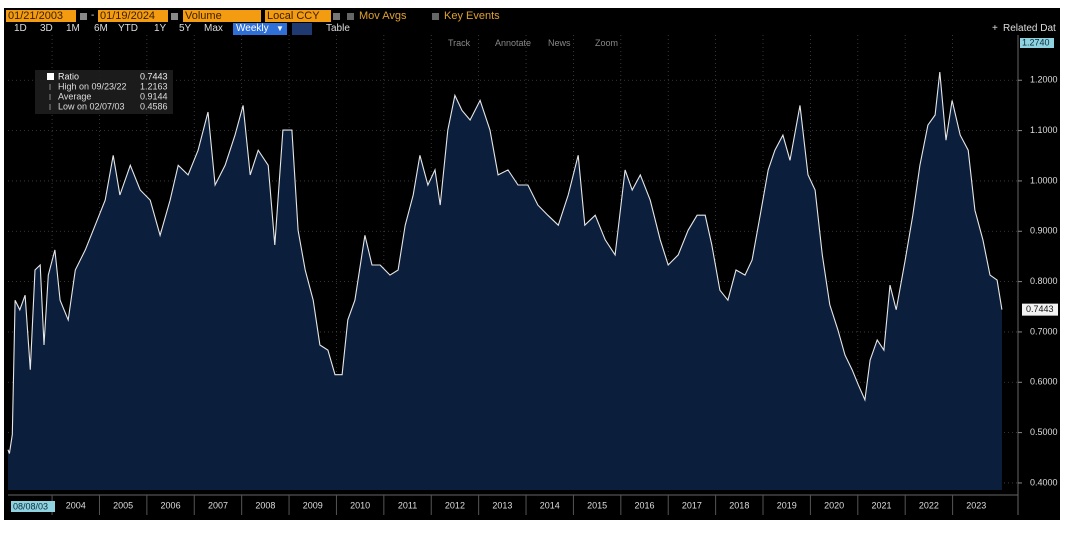  Describe the element at coordinates (1044, 331) in the screenshot. I see `y-tick-label: 0.7000` at that location.